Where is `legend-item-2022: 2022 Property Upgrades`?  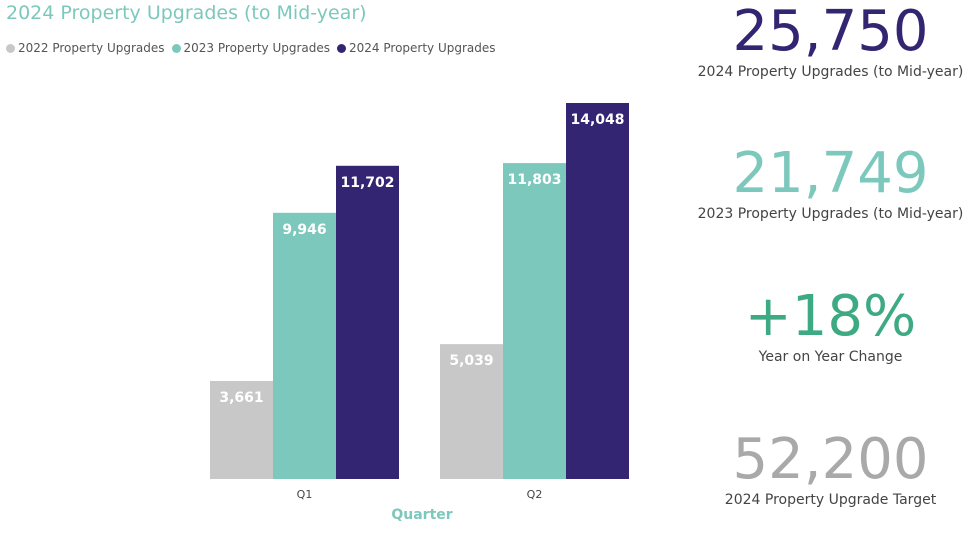
legend-item-2022: 2022 Property Upgrades is located at coordinates (85, 48).